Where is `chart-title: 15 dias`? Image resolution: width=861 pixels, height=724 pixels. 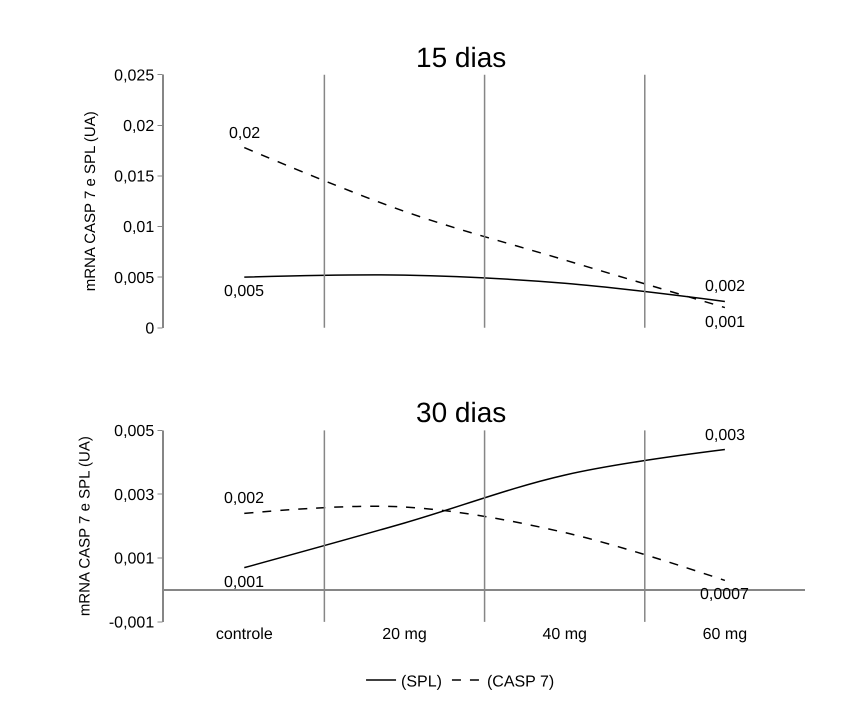
chart-title: 15 dias is located at coordinates (461, 57).